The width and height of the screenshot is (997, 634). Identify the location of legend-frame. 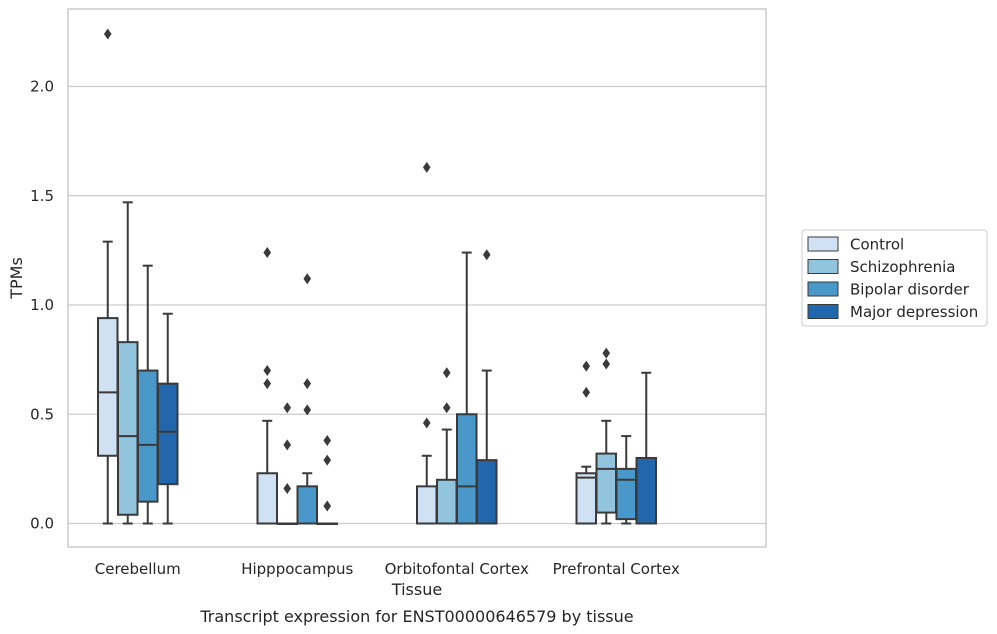
(894, 278).